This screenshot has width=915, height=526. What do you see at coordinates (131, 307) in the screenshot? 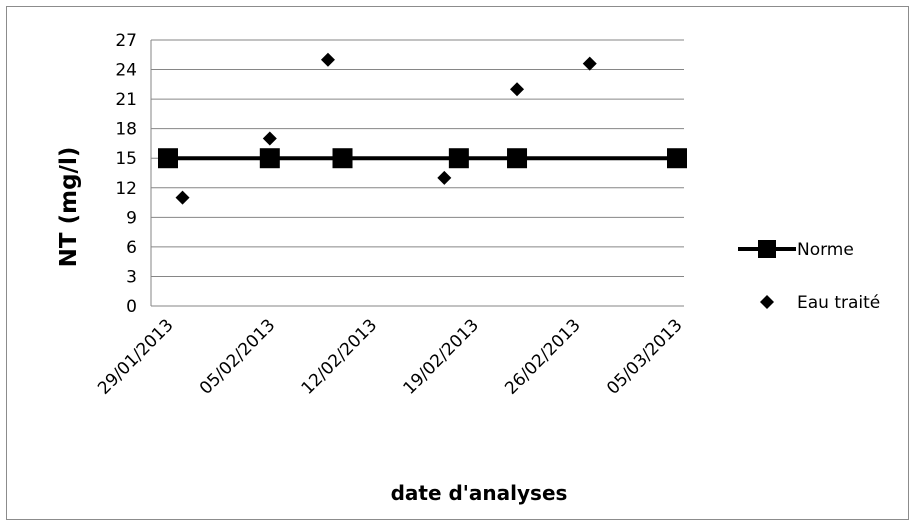
I see `y-tick-label-0: 0` at bounding box center [131, 307].